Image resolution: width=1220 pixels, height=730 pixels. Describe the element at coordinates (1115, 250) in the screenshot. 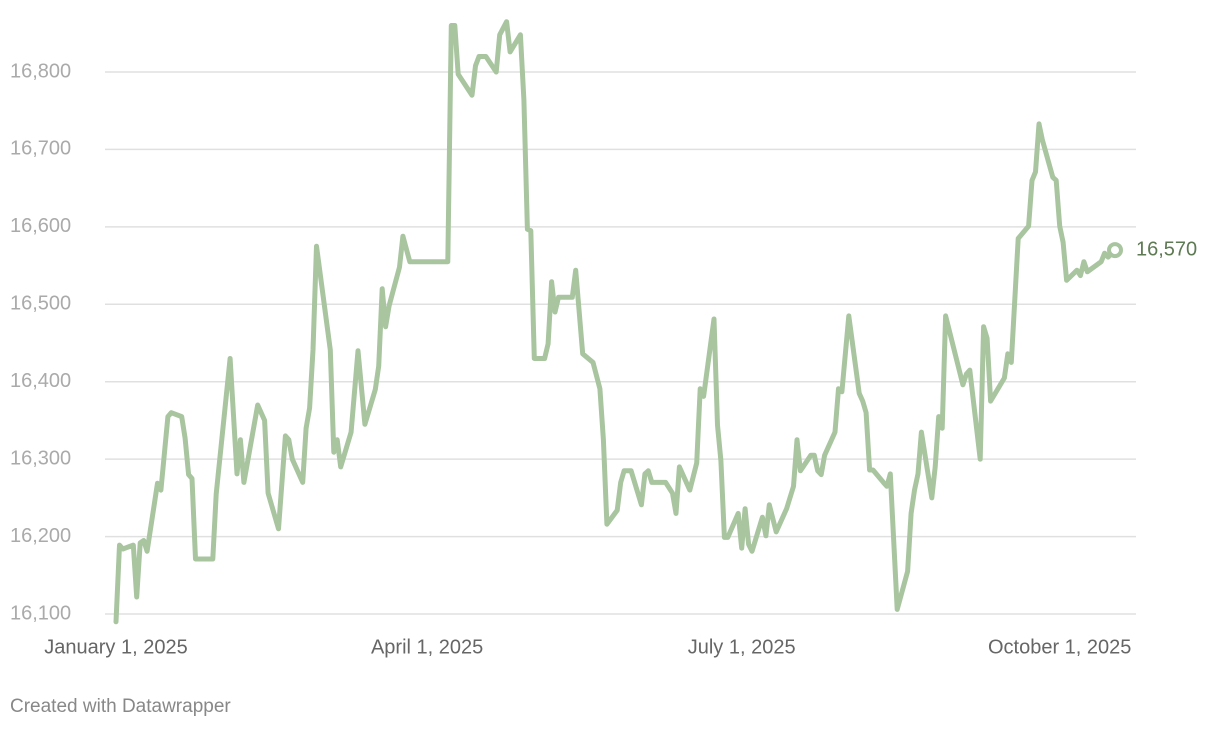

I see `end-point` at that location.